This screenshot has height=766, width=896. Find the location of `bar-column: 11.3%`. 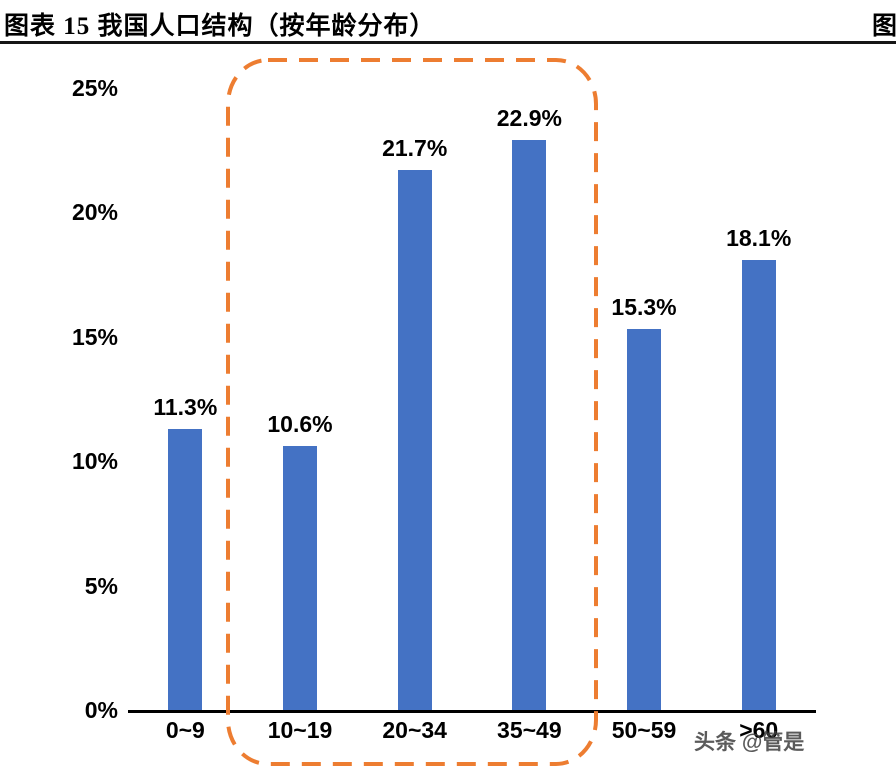

bar-column: 11.3% is located at coordinates (185, 399).